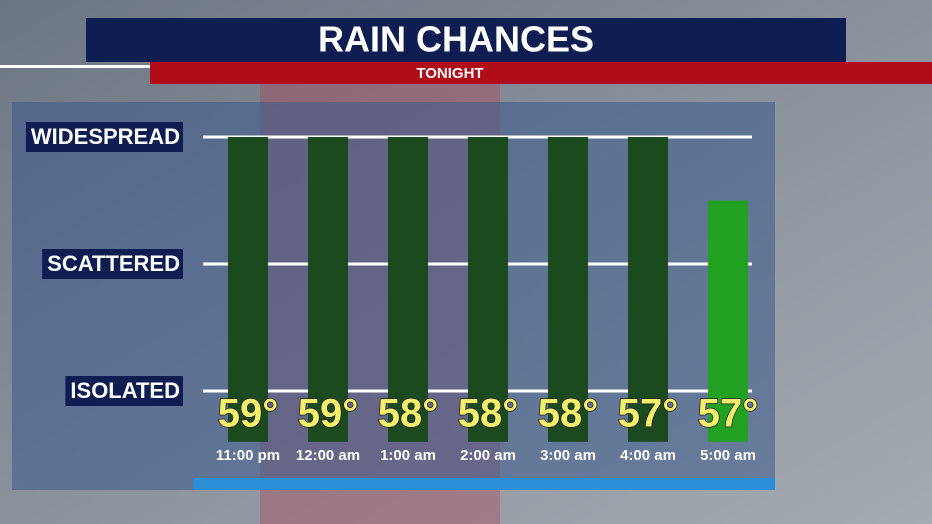  Describe the element at coordinates (488, 455) in the screenshot. I see `x-tick-label: 2:00 am` at that location.